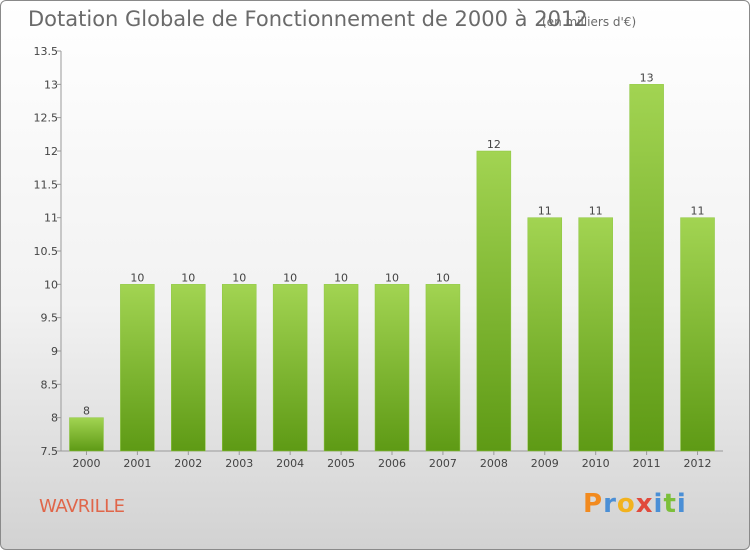  What do you see at coordinates (698, 463) in the screenshot?
I see `x-tick-label-2012: 2012` at bounding box center [698, 463].